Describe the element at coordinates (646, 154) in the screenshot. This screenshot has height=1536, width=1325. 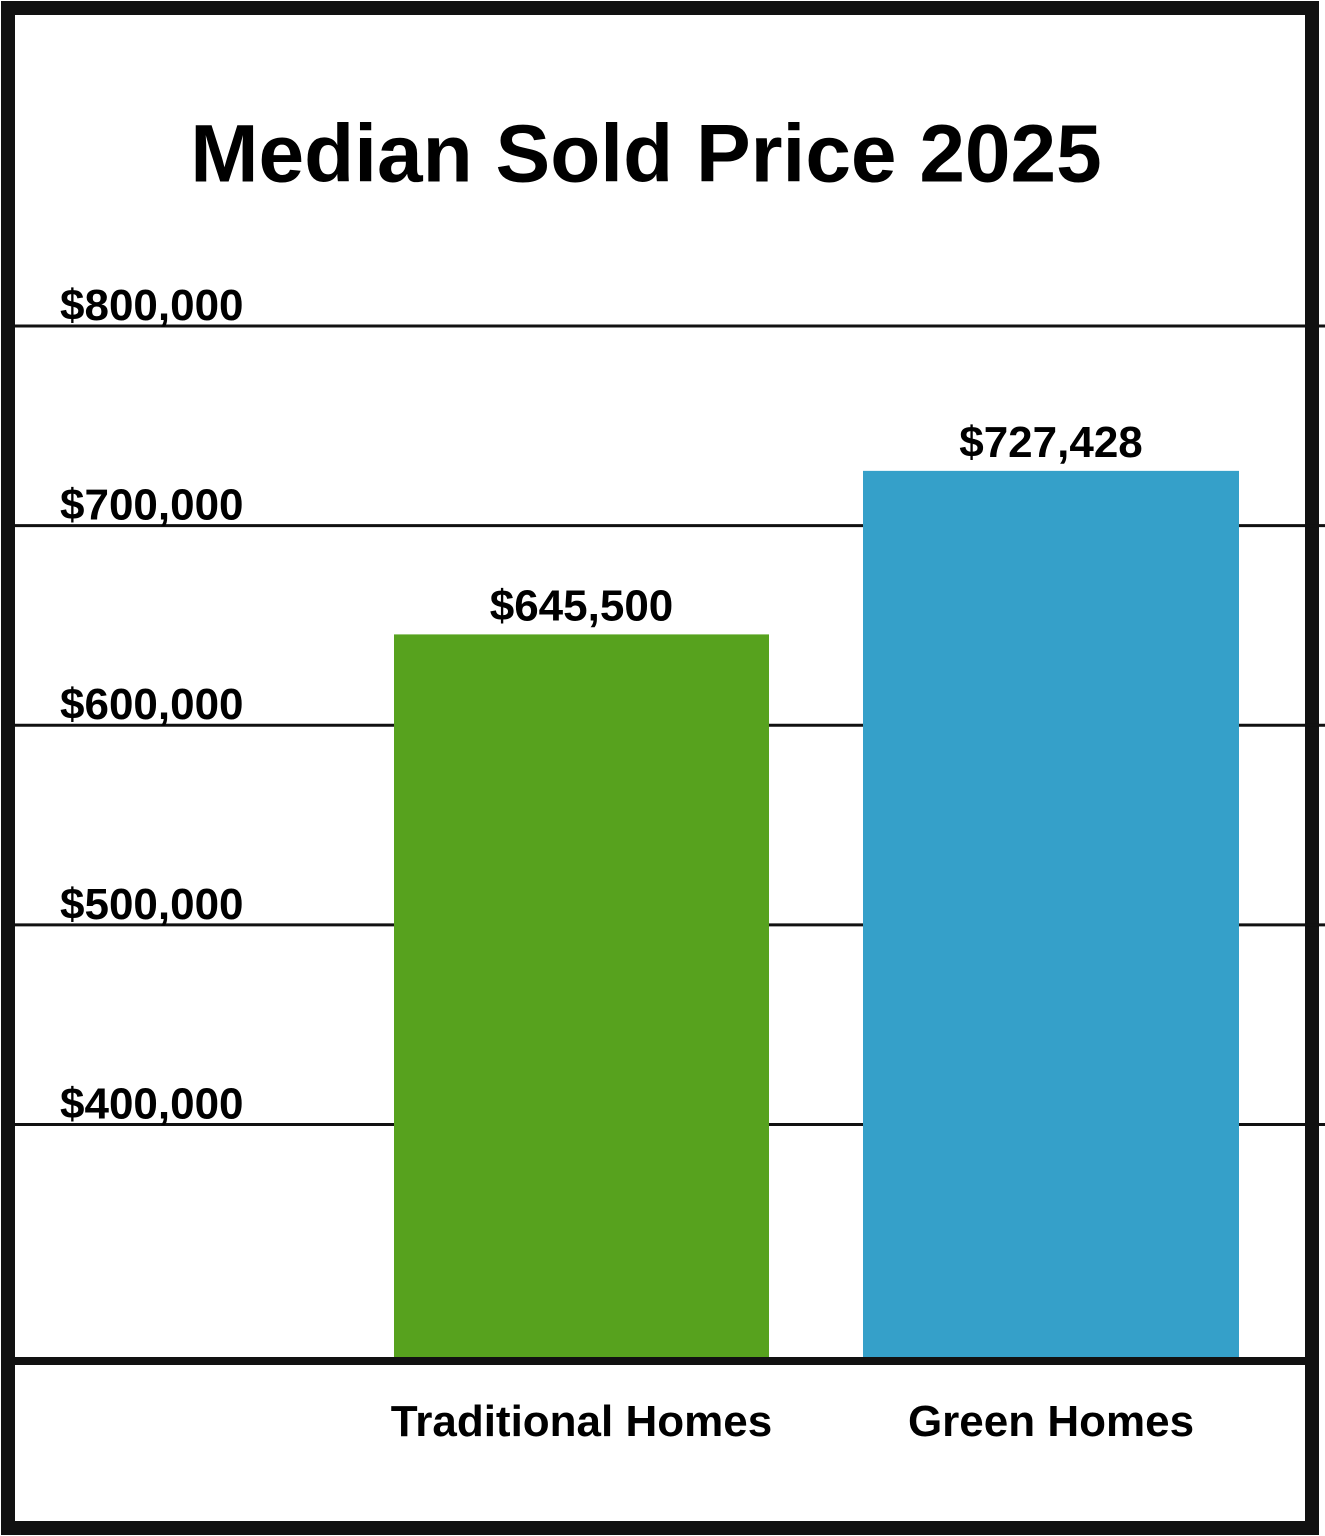
I see `chart-title: Median Sold Price 2025` at that location.